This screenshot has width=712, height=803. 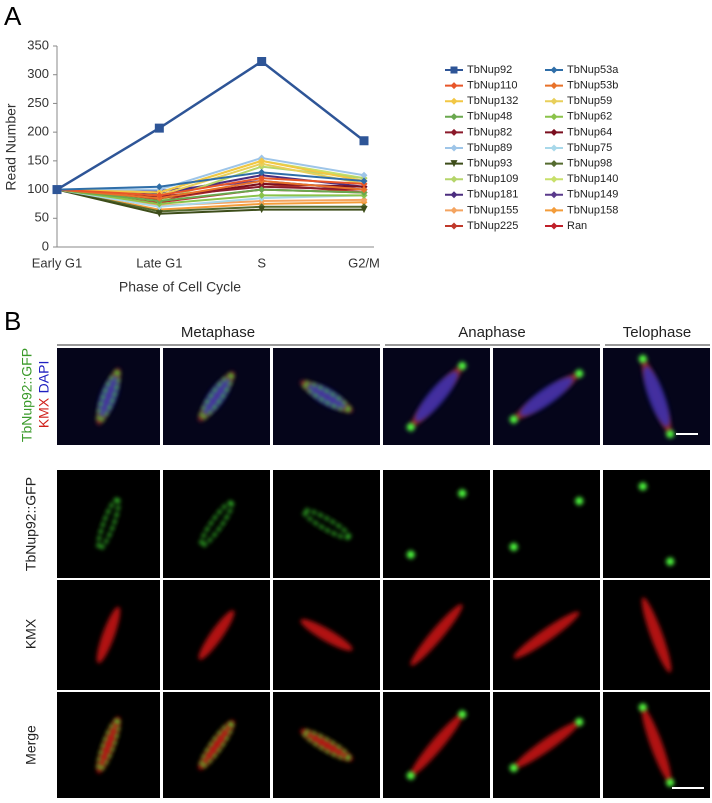 I want to click on phase-label: Metaphase, so click(x=218, y=332).